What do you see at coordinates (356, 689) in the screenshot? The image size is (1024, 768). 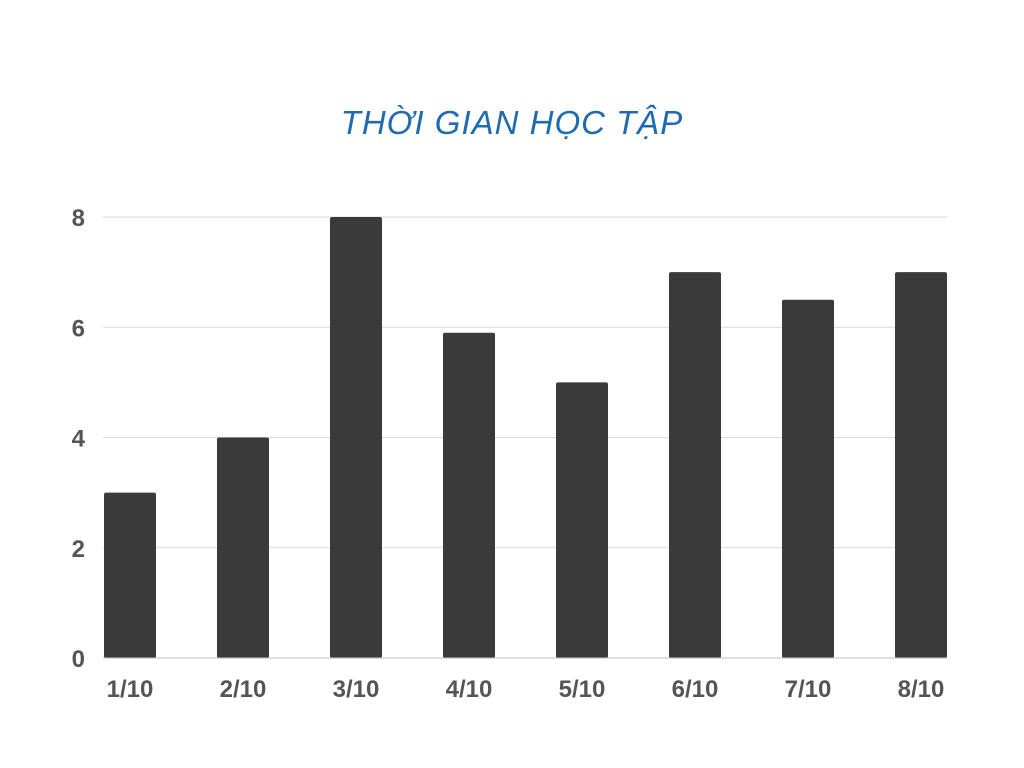 I see `x-tick-label: 3/10` at bounding box center [356, 689].